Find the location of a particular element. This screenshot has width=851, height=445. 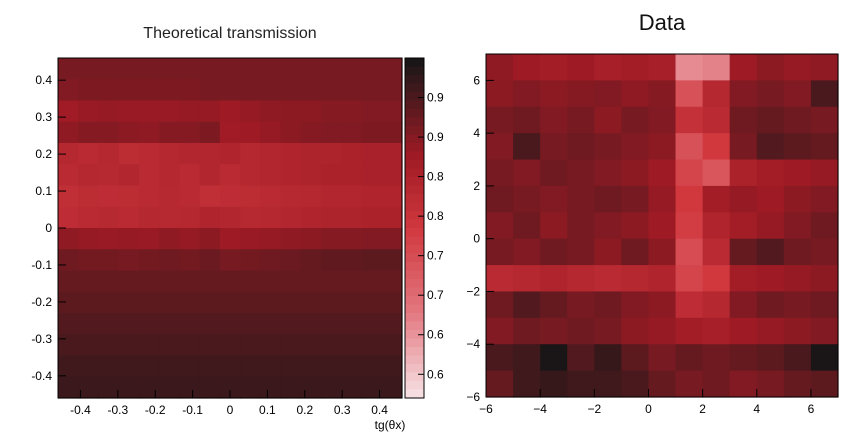

x-tick-label: −4 is located at coordinates (540, 409).